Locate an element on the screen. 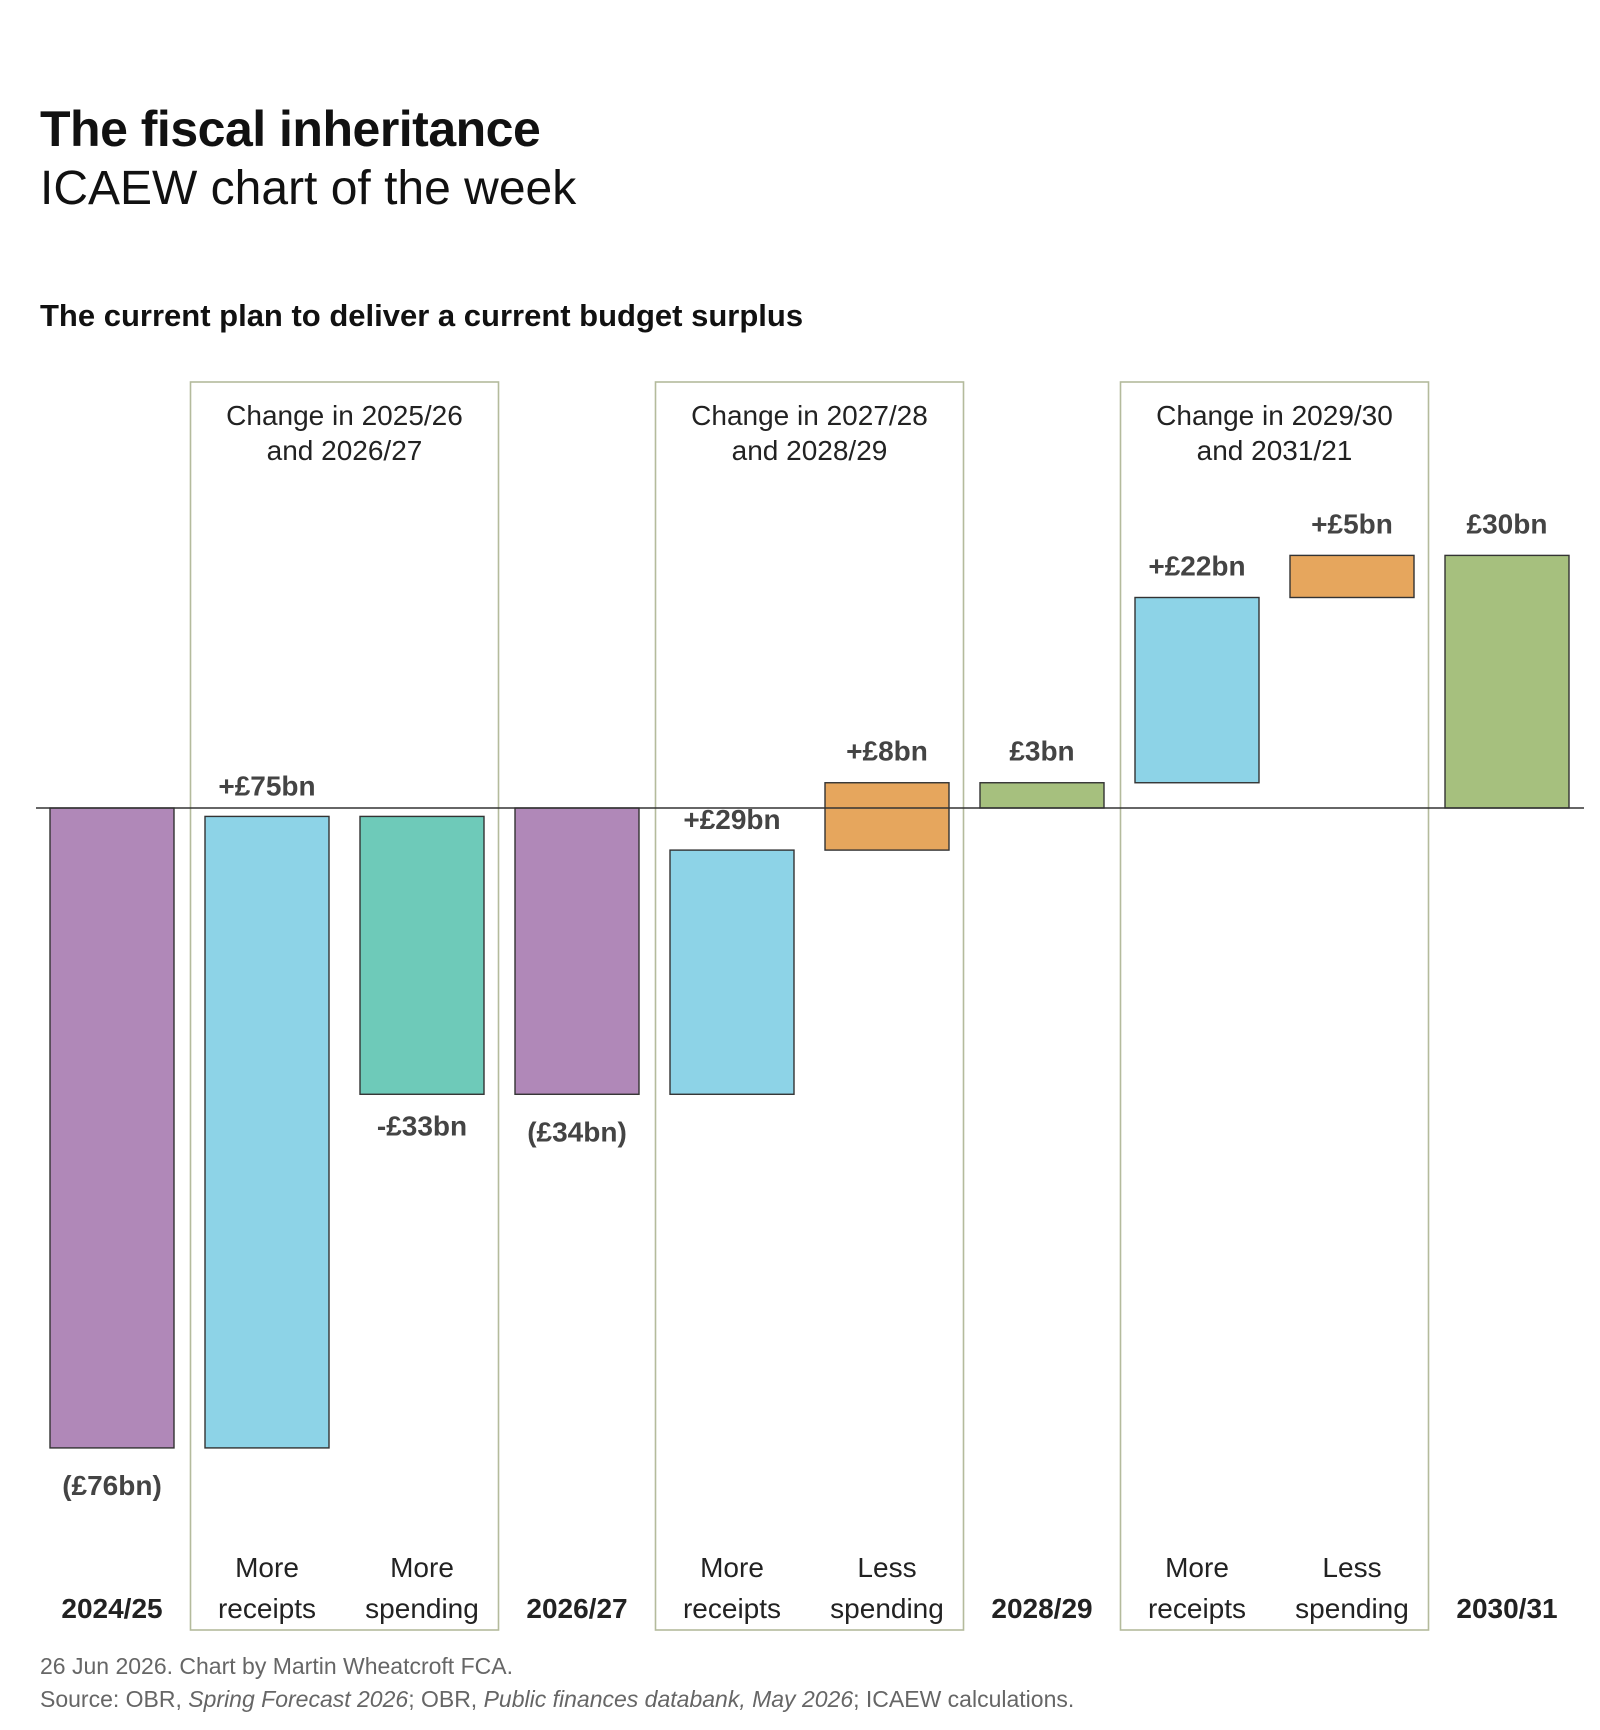 The image size is (1600, 1730). value-label: £3bn is located at coordinates (1041, 751).